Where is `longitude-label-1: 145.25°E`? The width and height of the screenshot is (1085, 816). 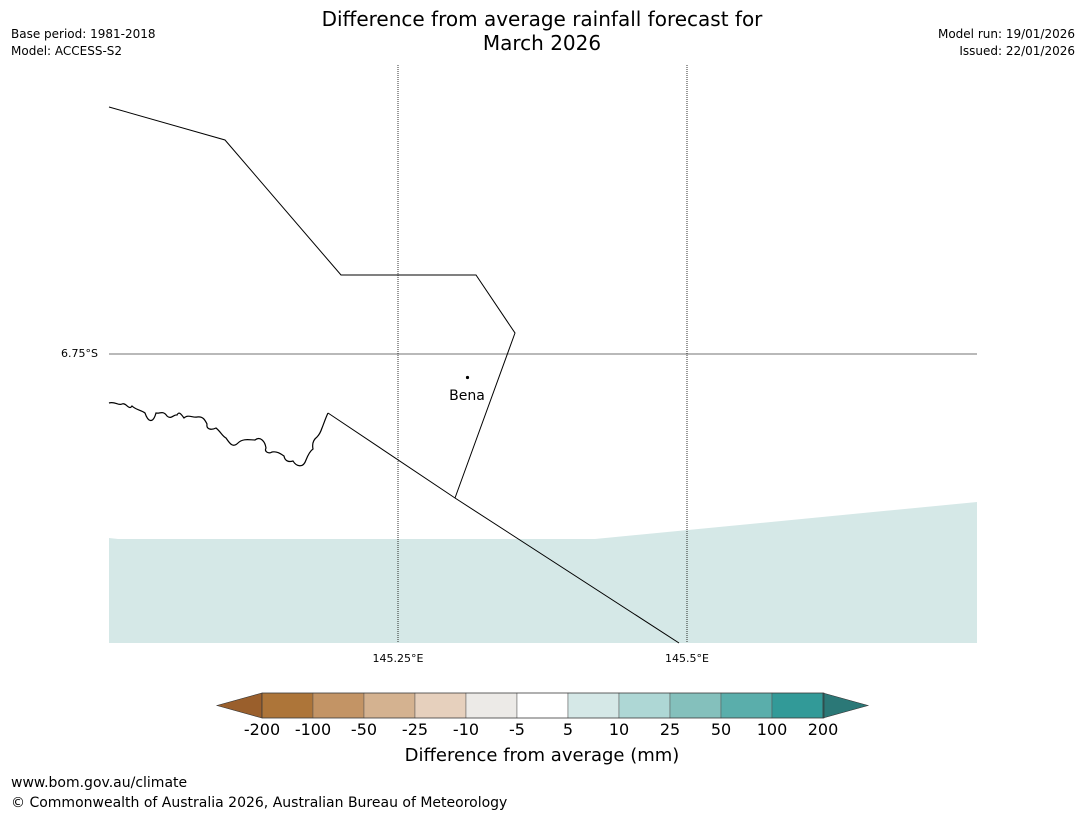 longitude-label-1: 145.25°E is located at coordinates (398, 658).